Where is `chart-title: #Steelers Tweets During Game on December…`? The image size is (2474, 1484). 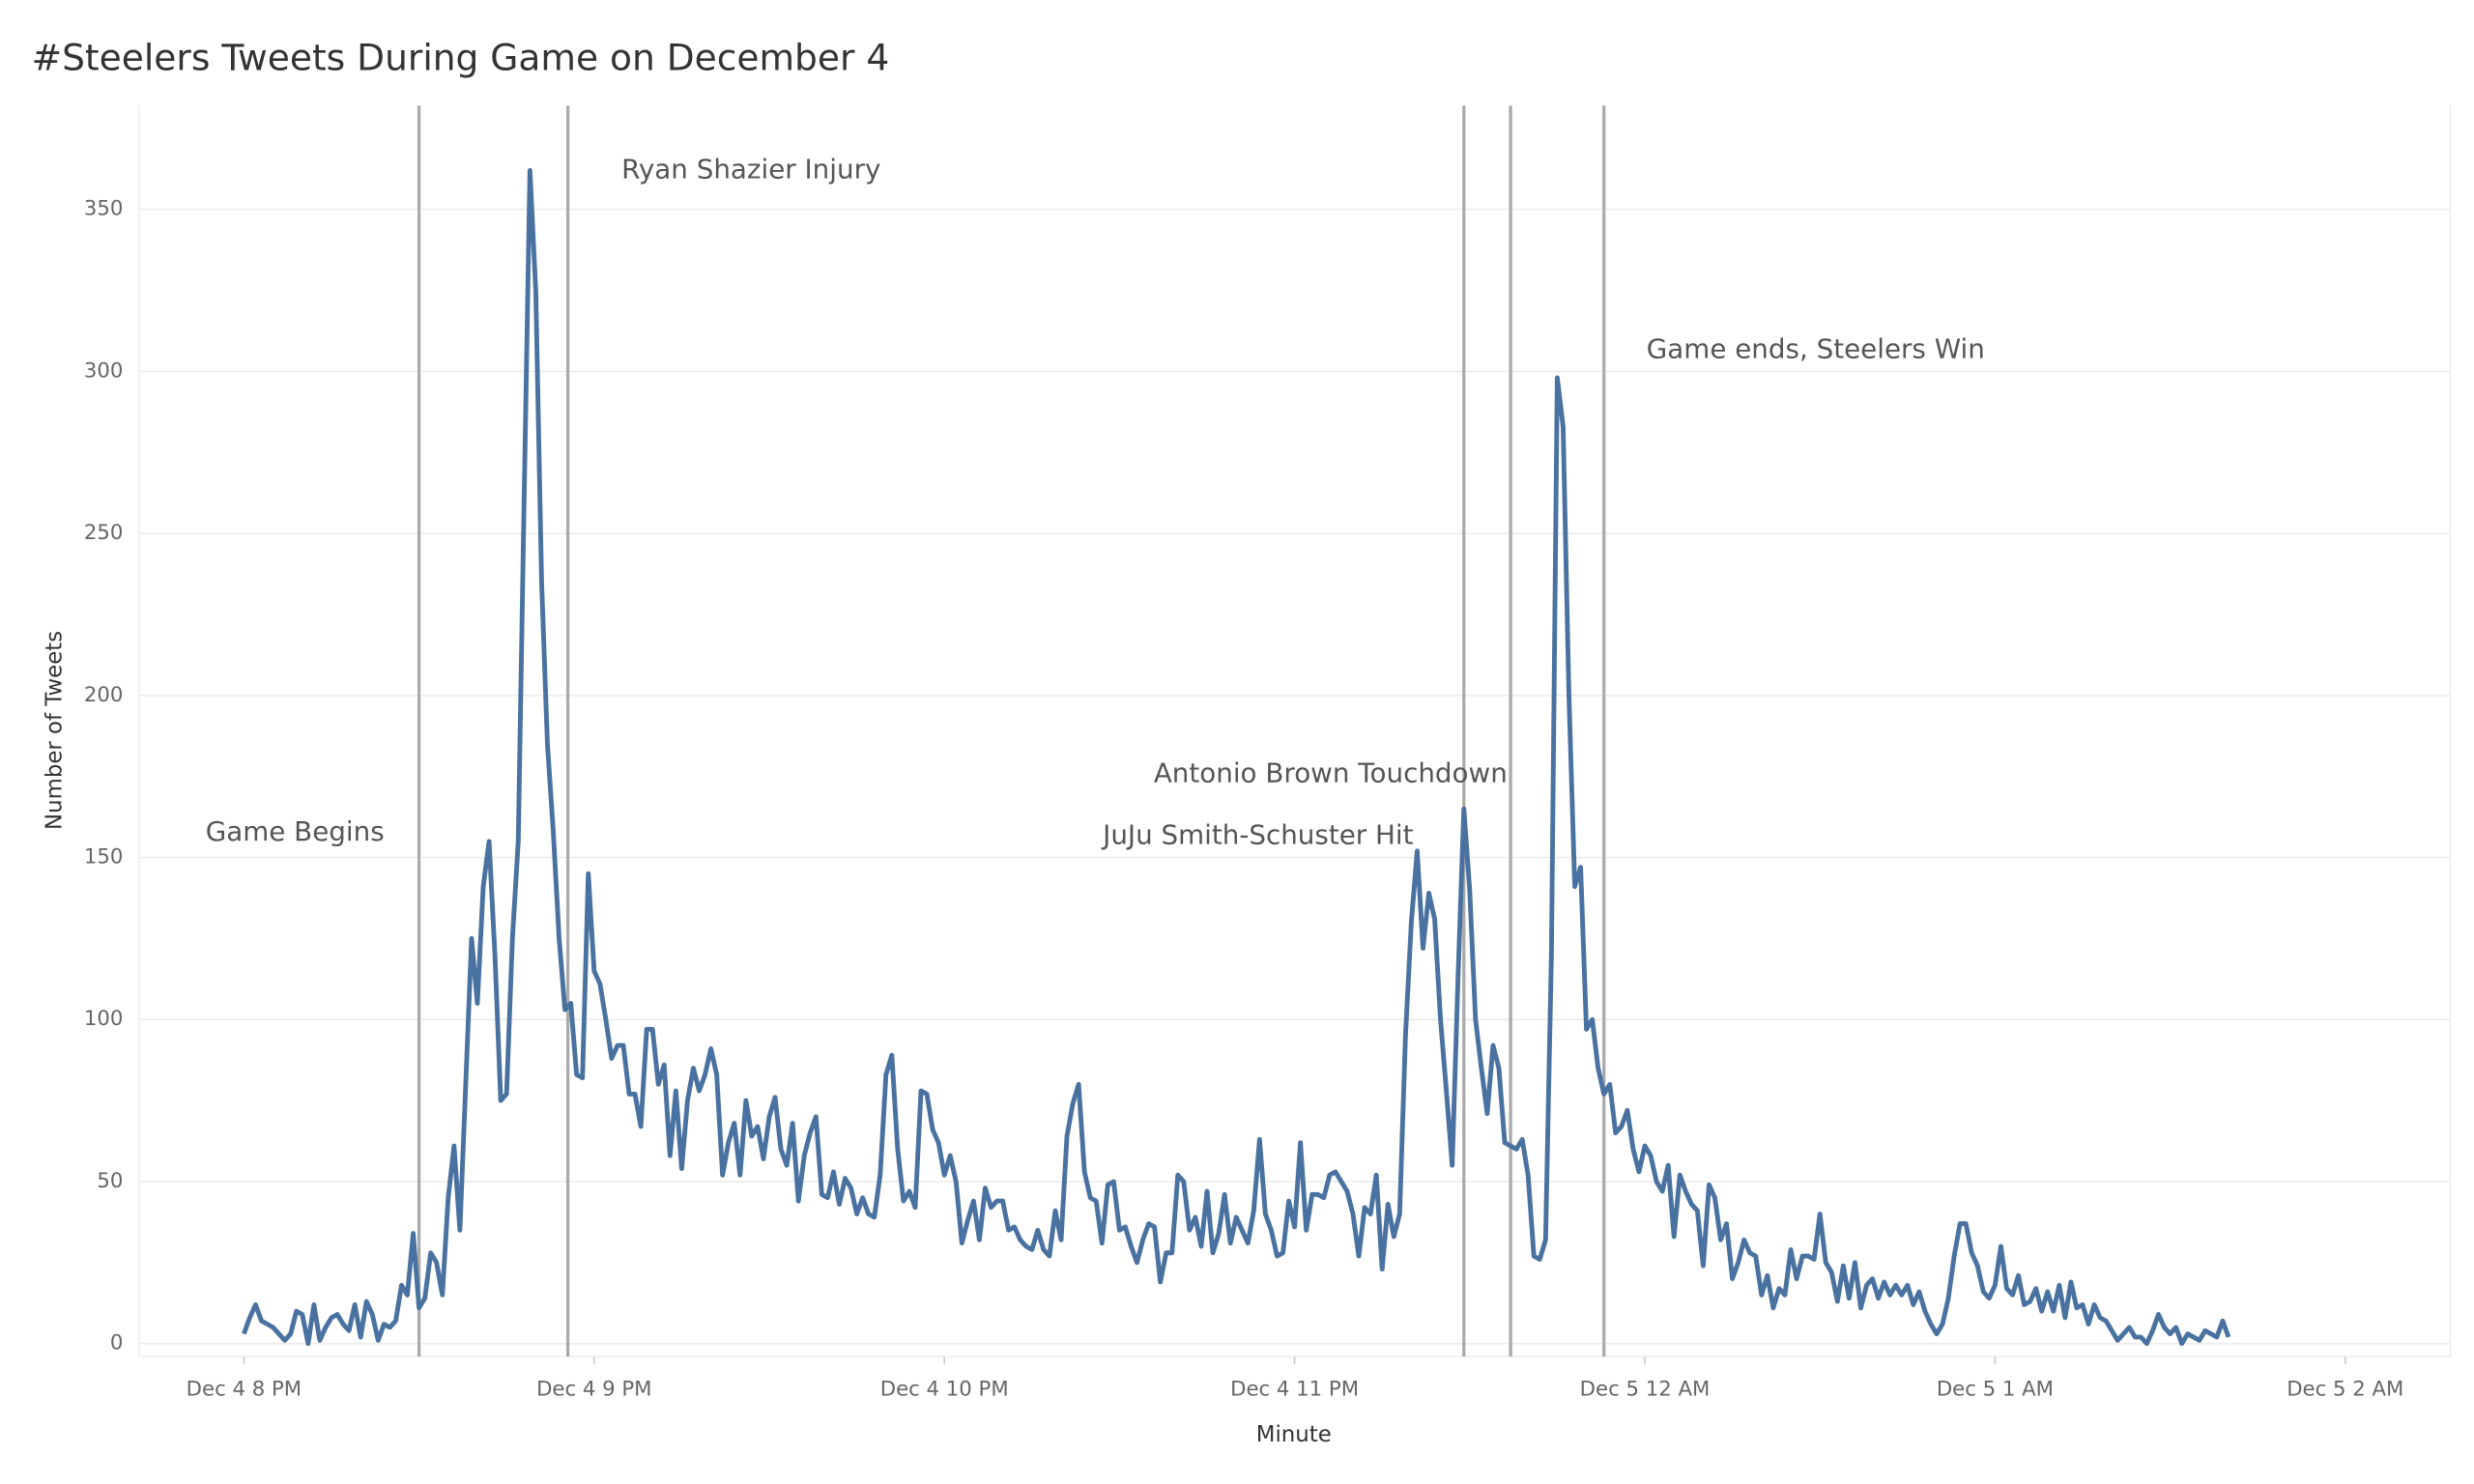
chart-title: #Steelers Tweets During Game on December… is located at coordinates (461, 58).